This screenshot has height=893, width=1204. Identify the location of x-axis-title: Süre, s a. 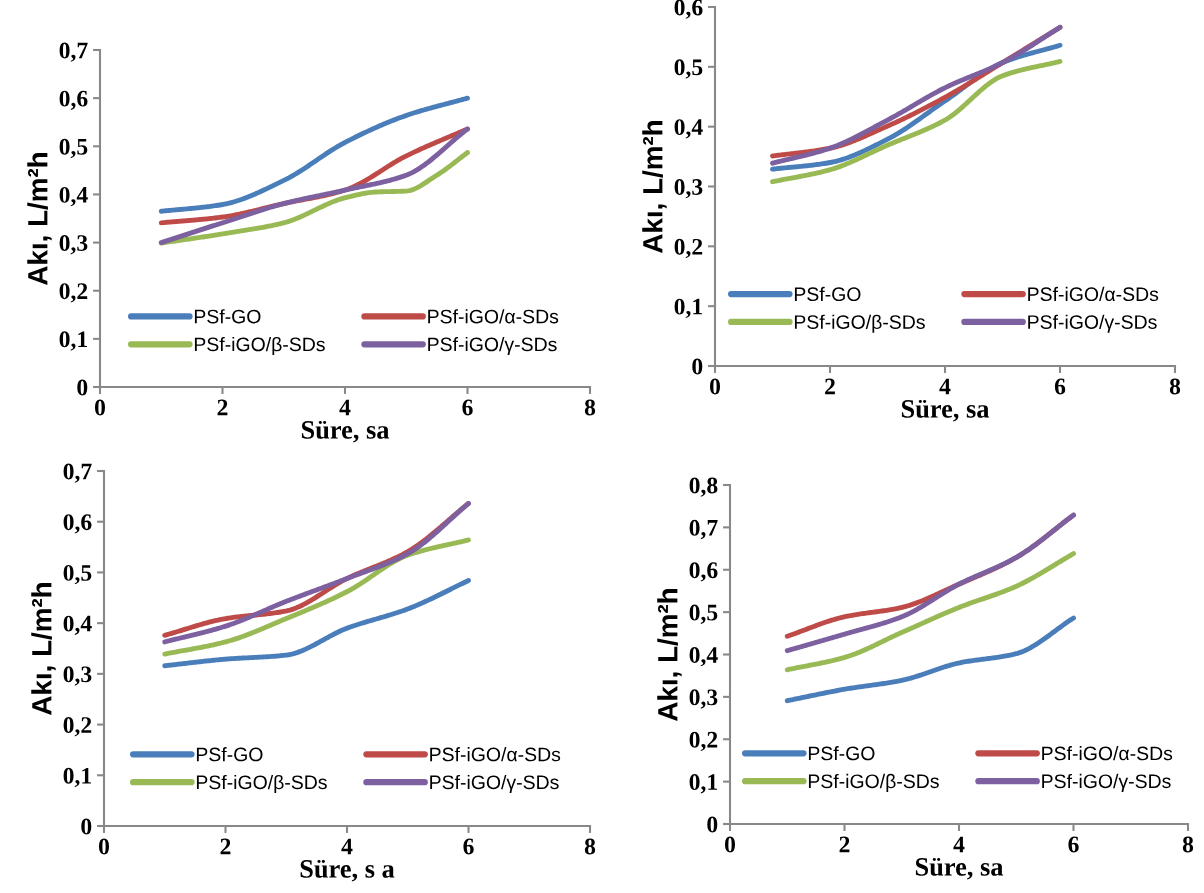
(347, 870).